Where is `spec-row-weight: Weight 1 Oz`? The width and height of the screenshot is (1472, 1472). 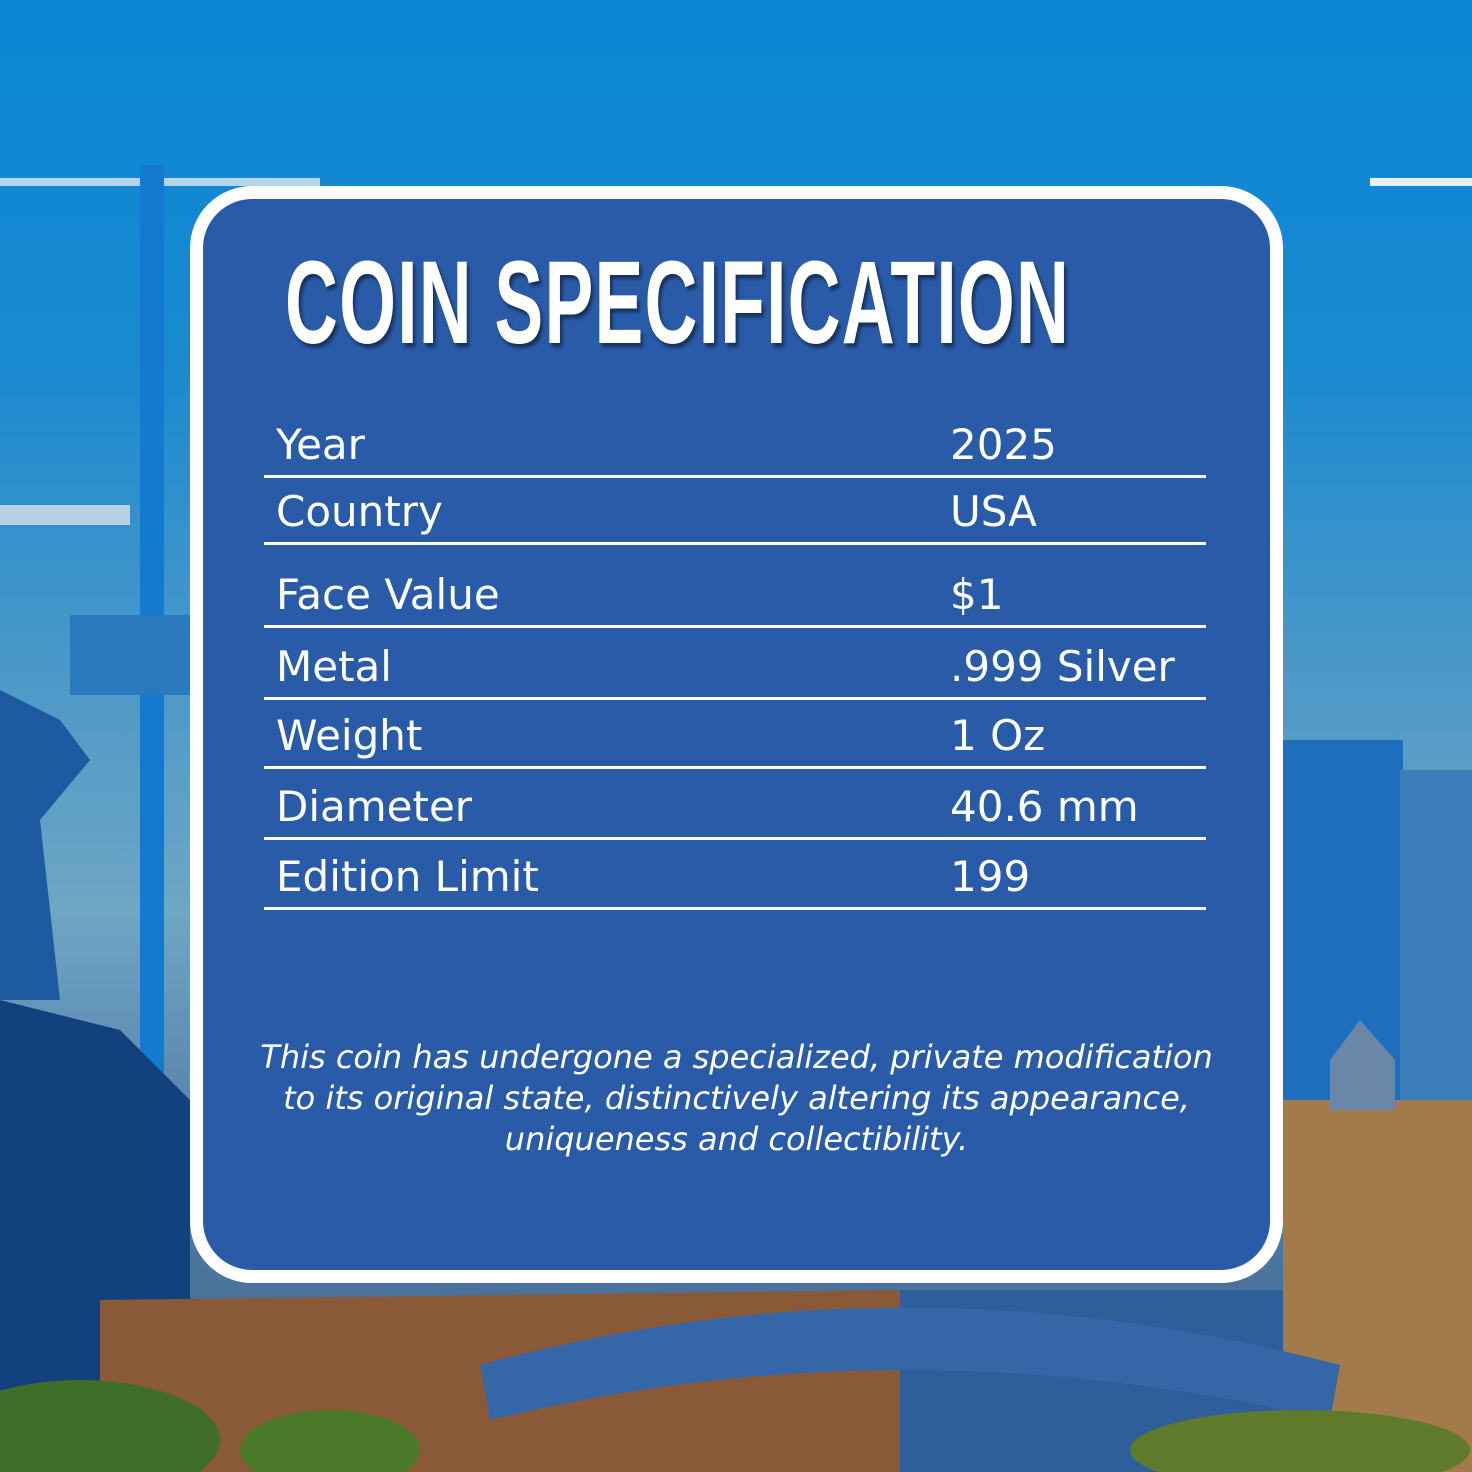
spec-row-weight: Weight 1 Oz is located at coordinates (735, 734).